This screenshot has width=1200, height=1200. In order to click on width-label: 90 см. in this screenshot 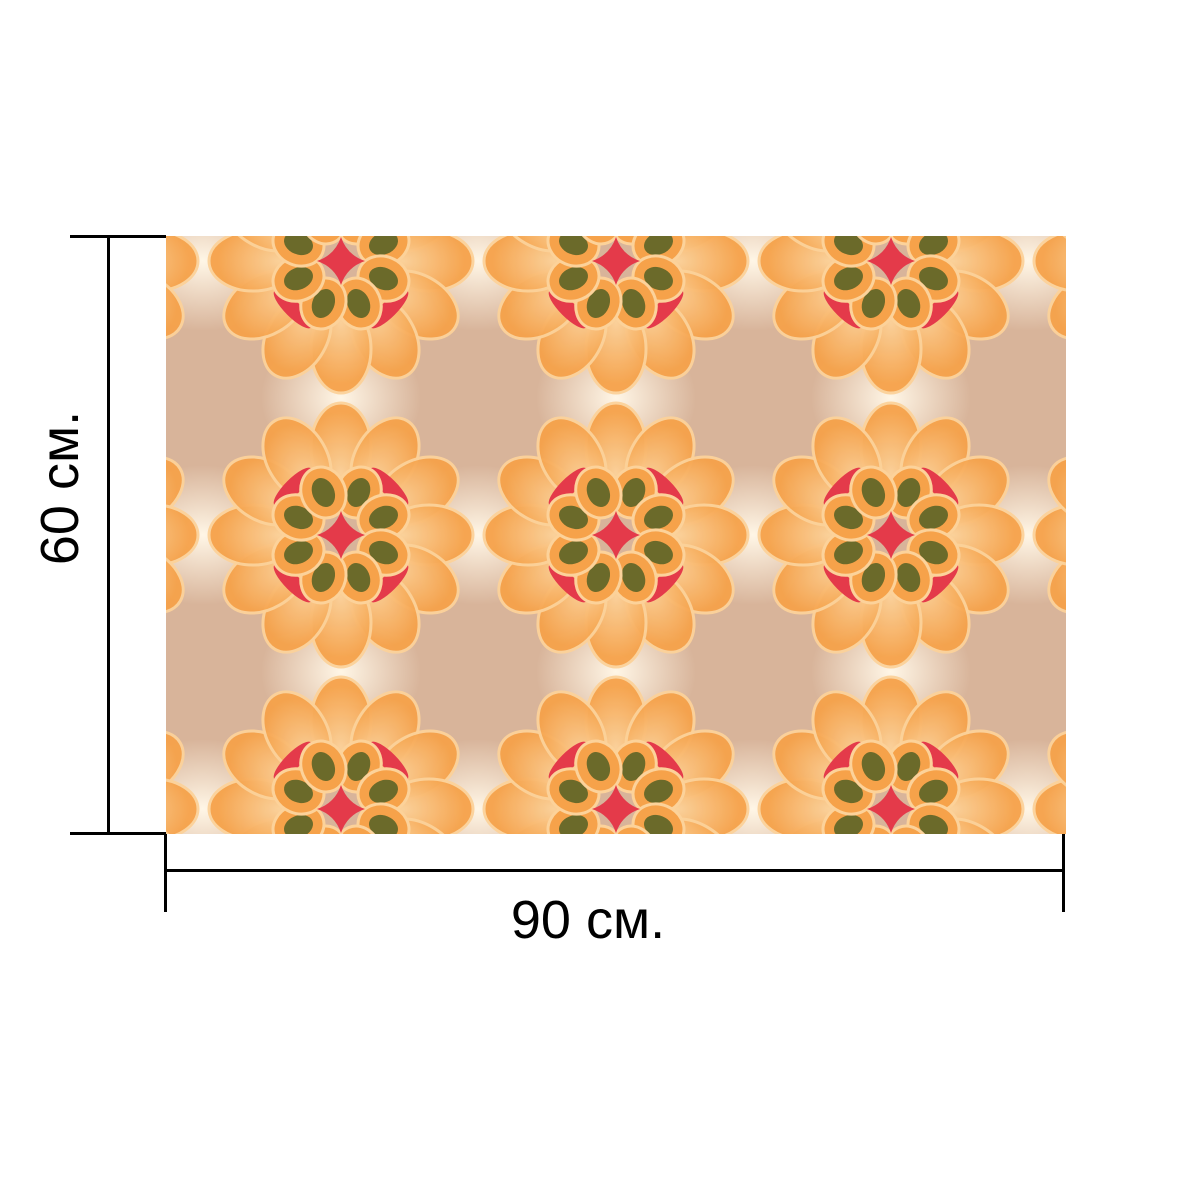, I will do `click(588, 920)`.